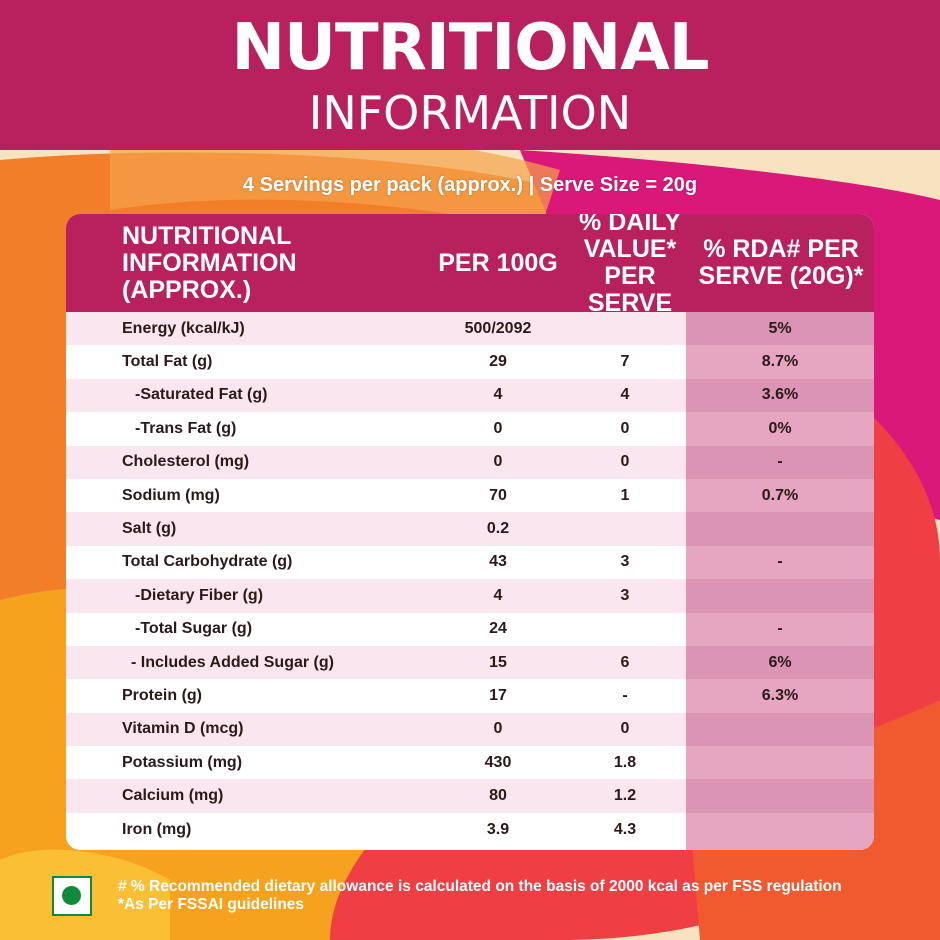  Describe the element at coordinates (183, 328) in the screenshot. I see `nutrient-name: Energy (kcal/kJ)` at that location.